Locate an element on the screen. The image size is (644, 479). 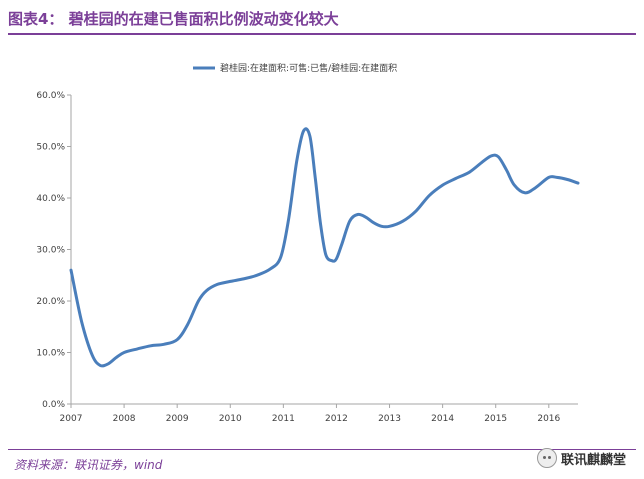
y-tick-label: 50.0% is located at coordinates (50, 148).